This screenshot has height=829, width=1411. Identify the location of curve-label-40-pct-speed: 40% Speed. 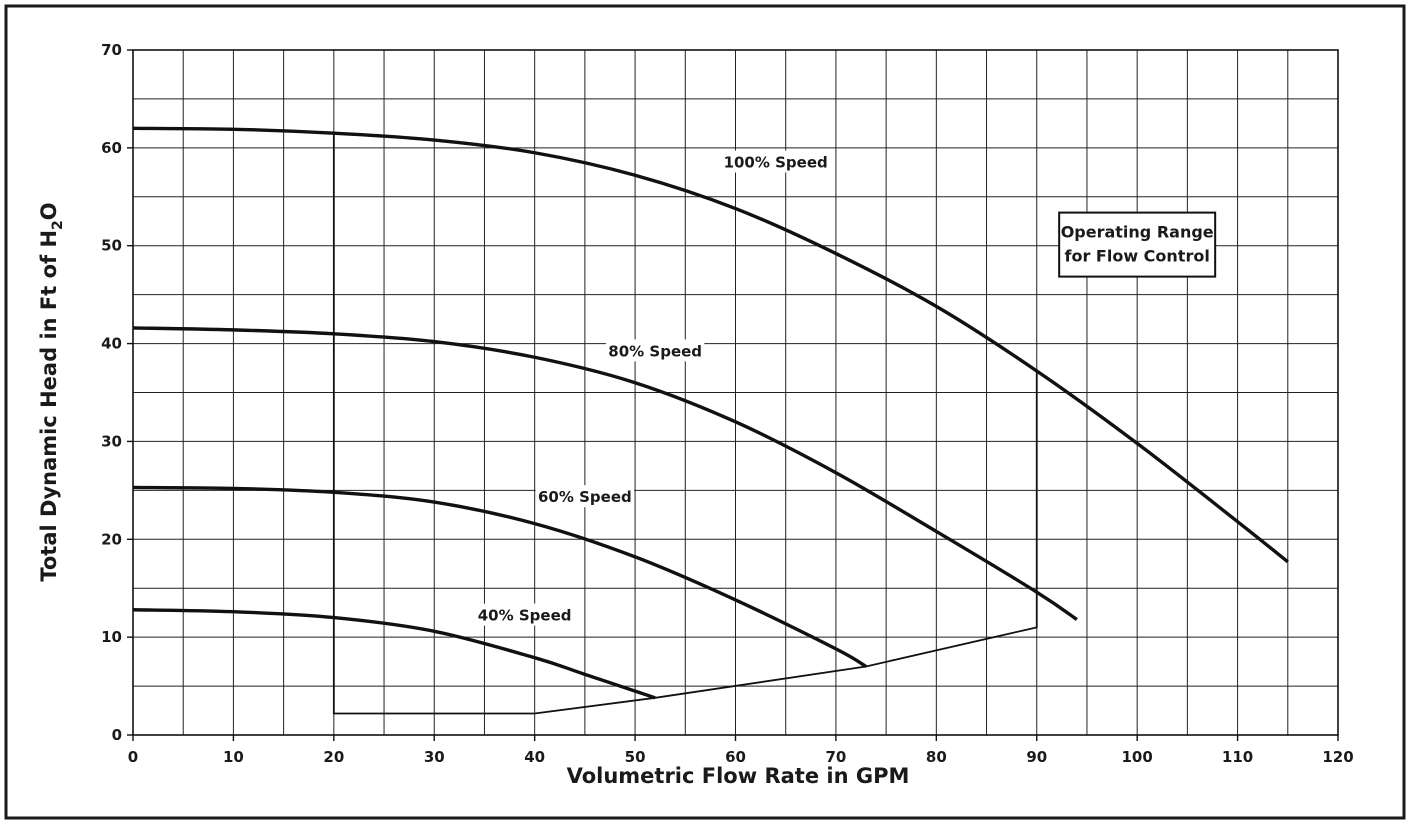
(525, 616).